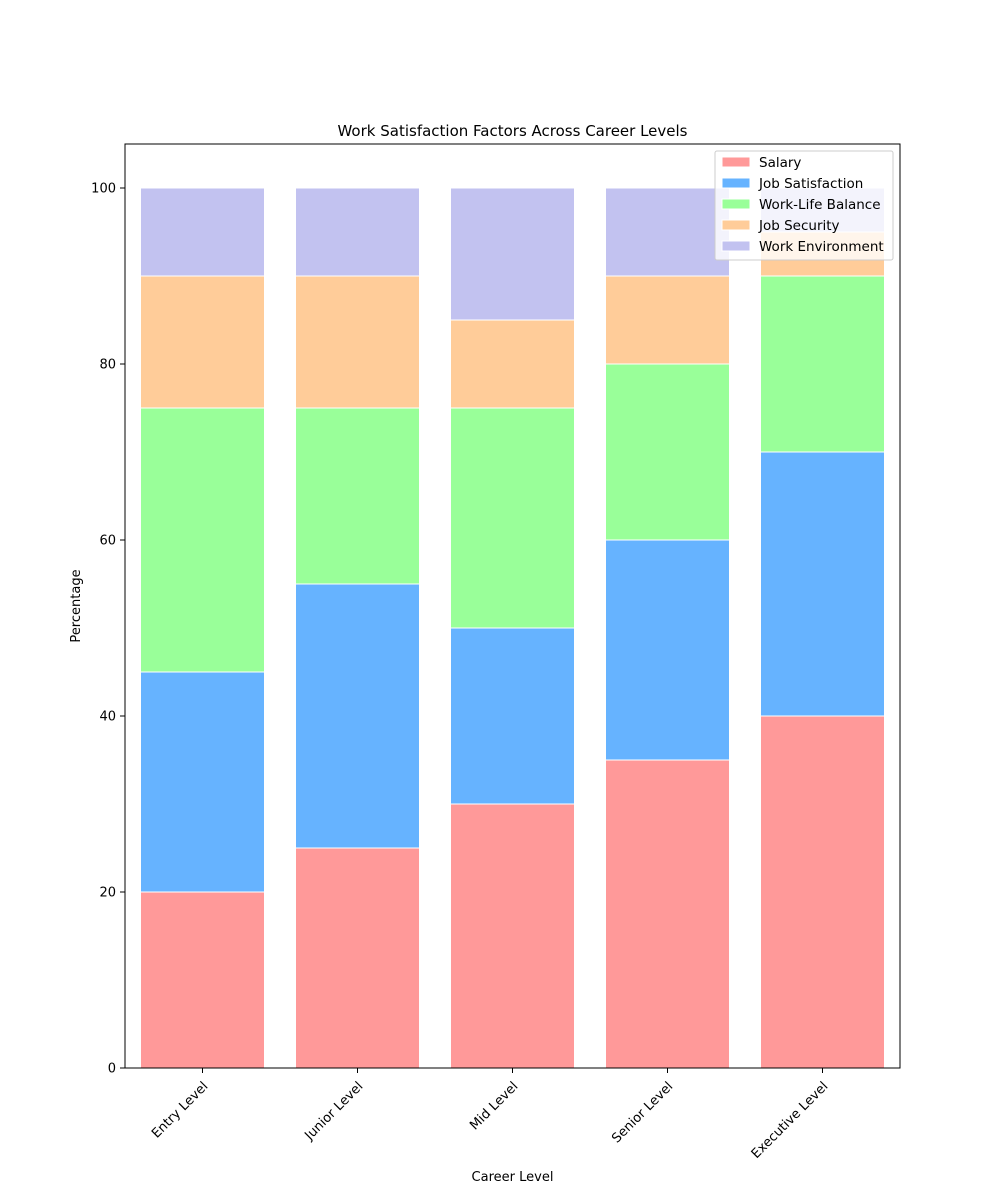 This screenshot has width=1000, height=1204. What do you see at coordinates (820, 205) in the screenshot?
I see `legend-label: Work-Life Balance` at bounding box center [820, 205].